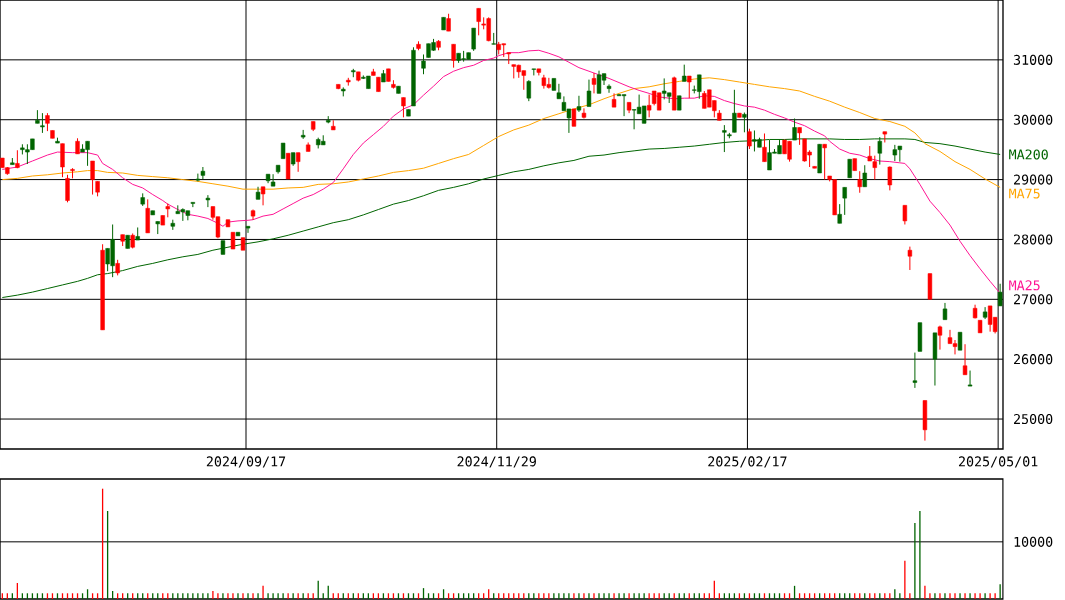  I want to click on x-tick-label: 2024/09/17, so click(246, 462).